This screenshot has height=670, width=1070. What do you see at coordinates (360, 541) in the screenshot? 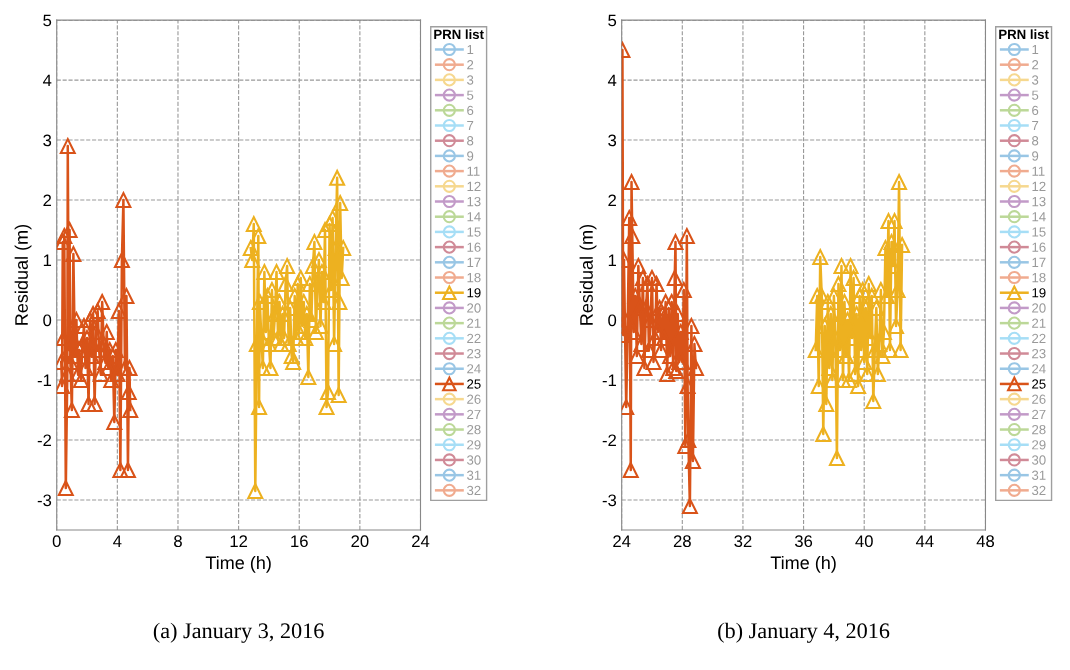
I see `x-tick-label: 20` at bounding box center [360, 541].